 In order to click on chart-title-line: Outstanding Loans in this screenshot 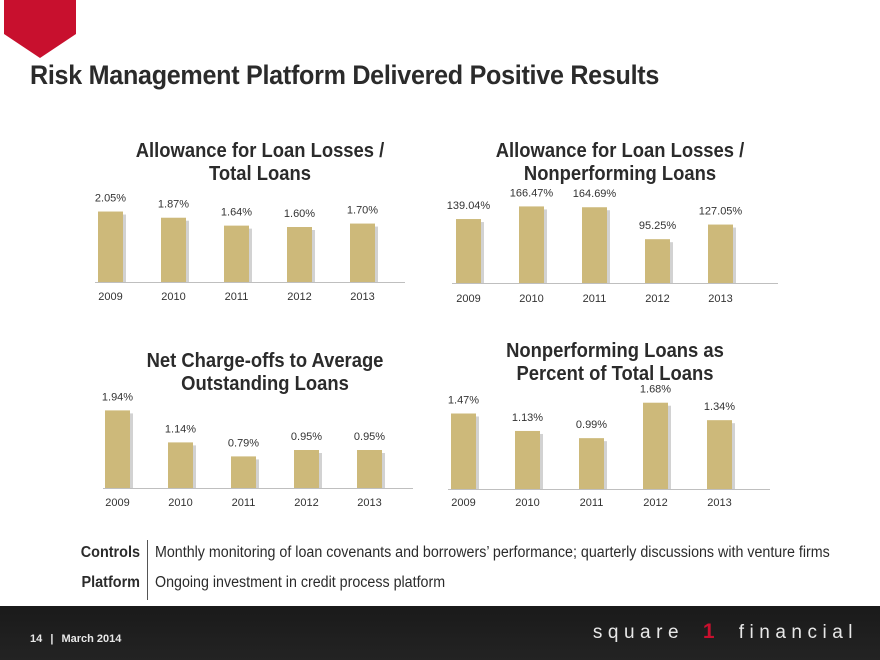, I will do `click(265, 384)`.